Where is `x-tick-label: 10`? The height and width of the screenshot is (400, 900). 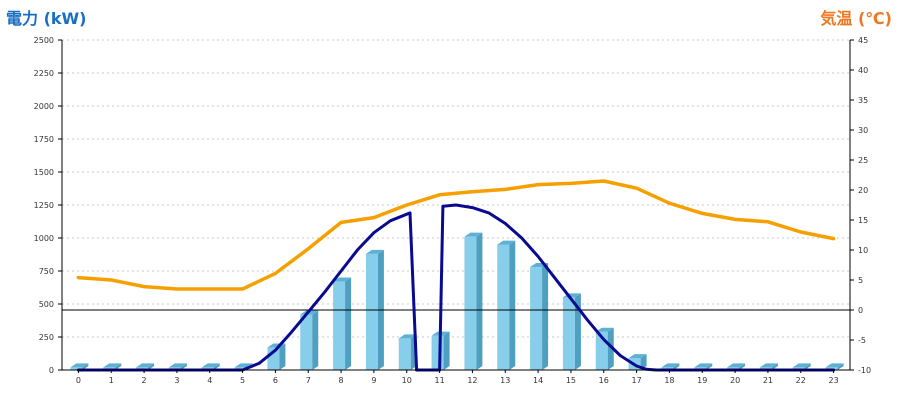
x-tick-label: 10 is located at coordinates (407, 380).